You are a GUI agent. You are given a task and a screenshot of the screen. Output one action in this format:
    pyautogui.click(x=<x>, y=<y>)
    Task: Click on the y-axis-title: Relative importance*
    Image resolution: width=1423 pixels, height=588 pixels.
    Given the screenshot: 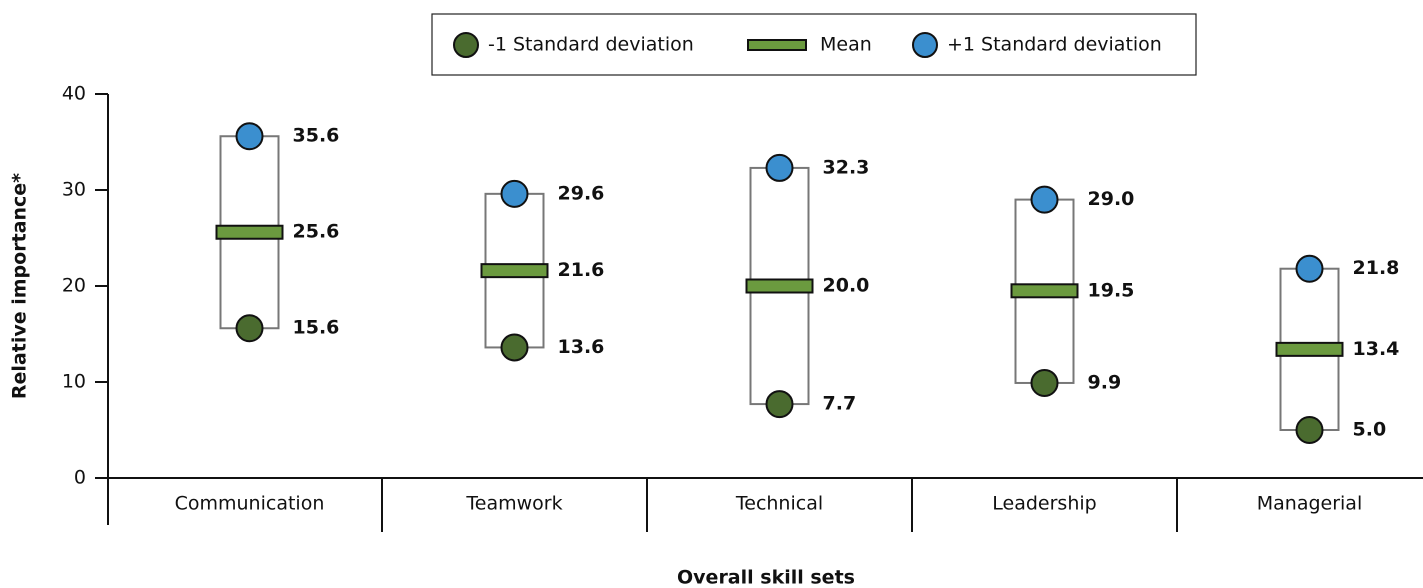 What is the action you would take?
    pyautogui.click(x=20, y=286)
    